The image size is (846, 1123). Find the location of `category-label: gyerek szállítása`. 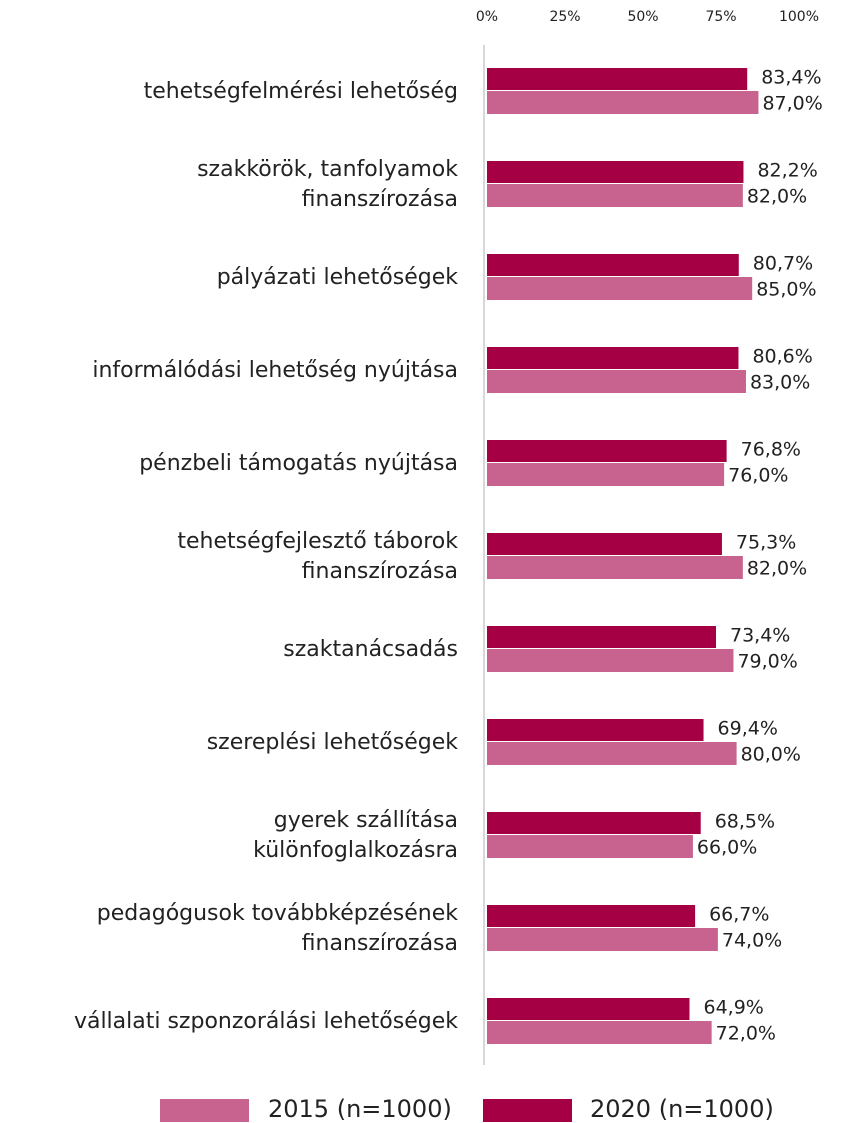

category-label: gyerek szállítása is located at coordinates (366, 820).